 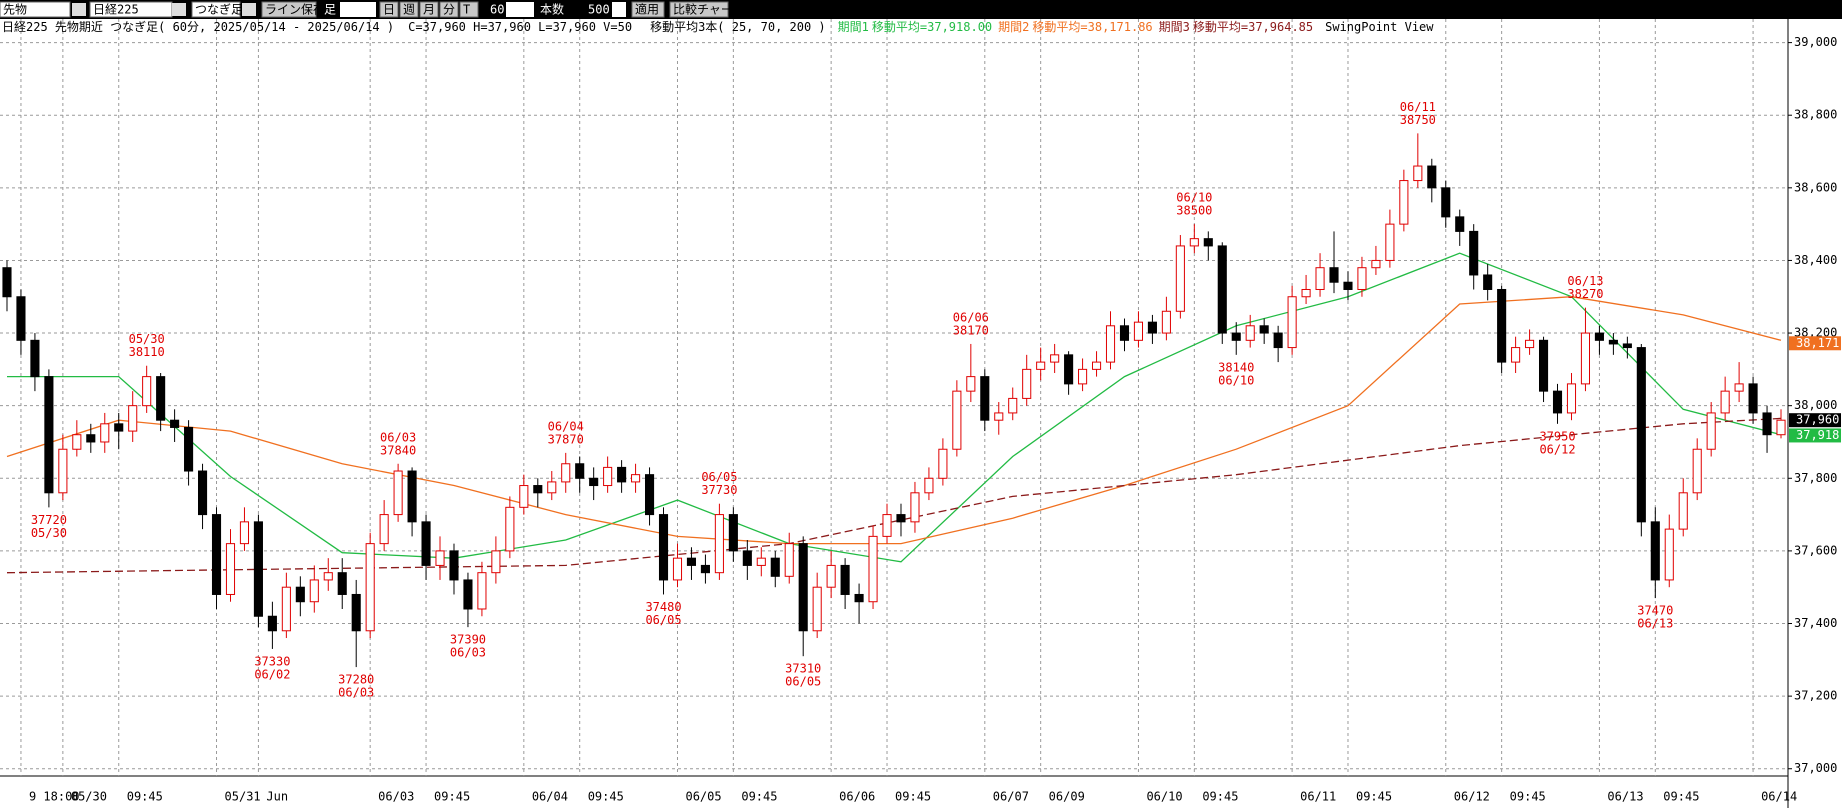 What do you see at coordinates (49, 520) in the screenshot?
I see `swing-price: 37720` at bounding box center [49, 520].